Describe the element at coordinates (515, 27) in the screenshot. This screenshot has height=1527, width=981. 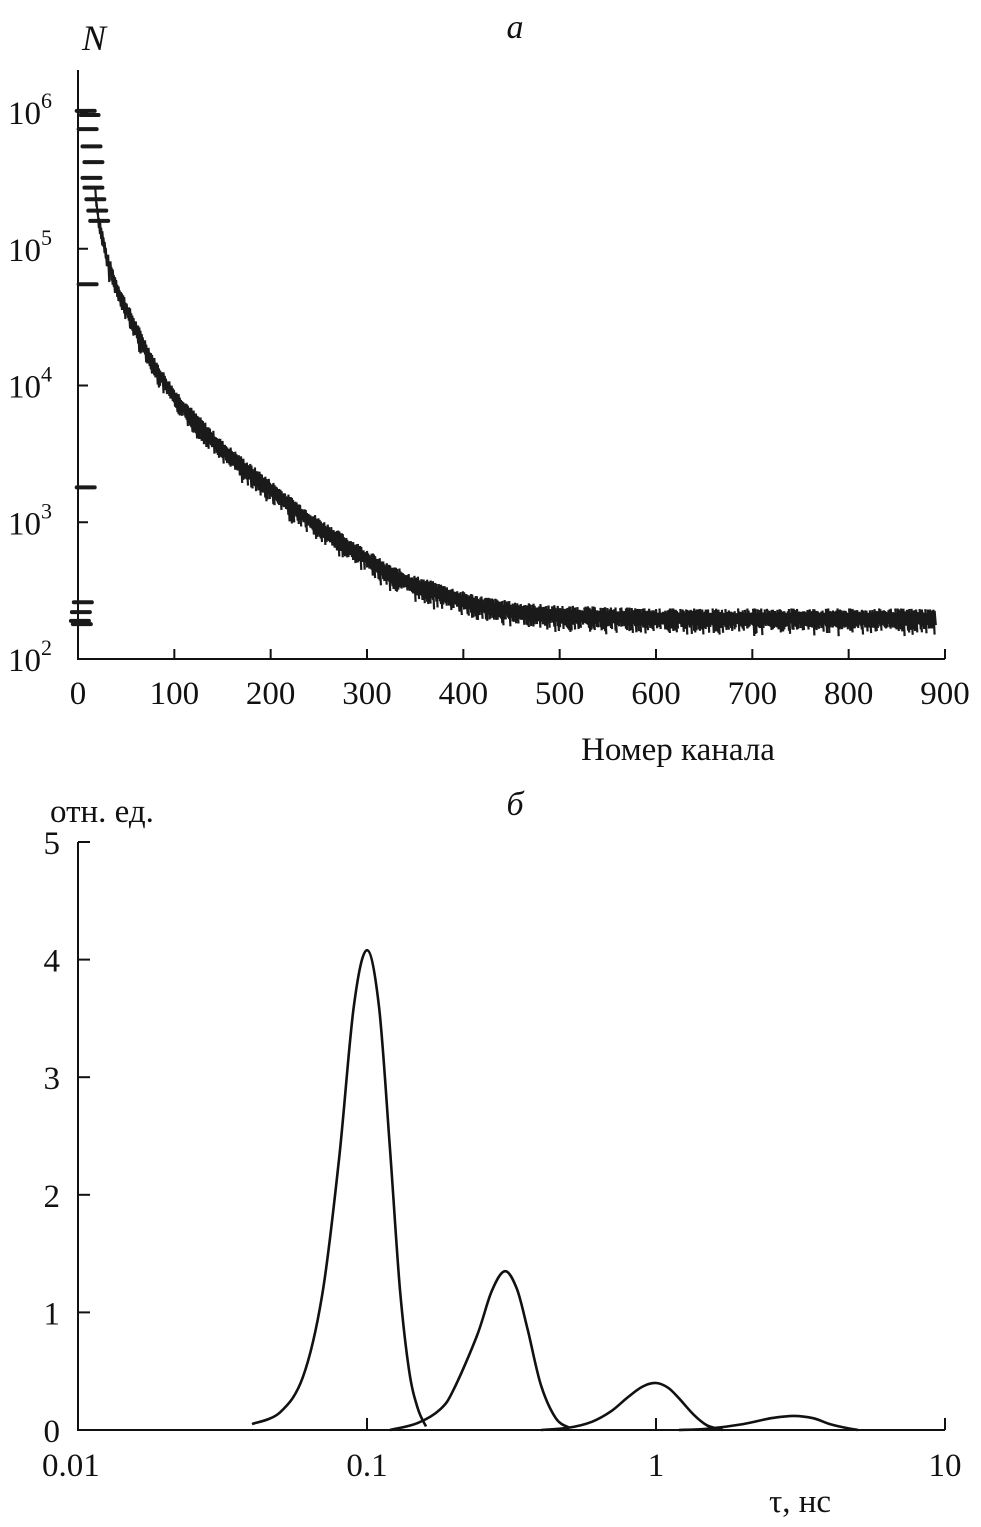
I see `panel-a-letter: а` at that location.